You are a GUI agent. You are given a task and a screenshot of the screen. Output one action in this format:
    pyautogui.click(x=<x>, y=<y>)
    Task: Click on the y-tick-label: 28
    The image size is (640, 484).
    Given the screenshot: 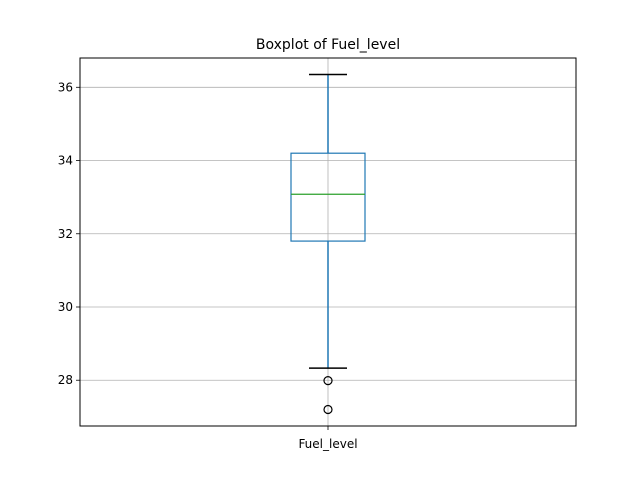 What is the action you would take?
    pyautogui.click(x=65, y=380)
    